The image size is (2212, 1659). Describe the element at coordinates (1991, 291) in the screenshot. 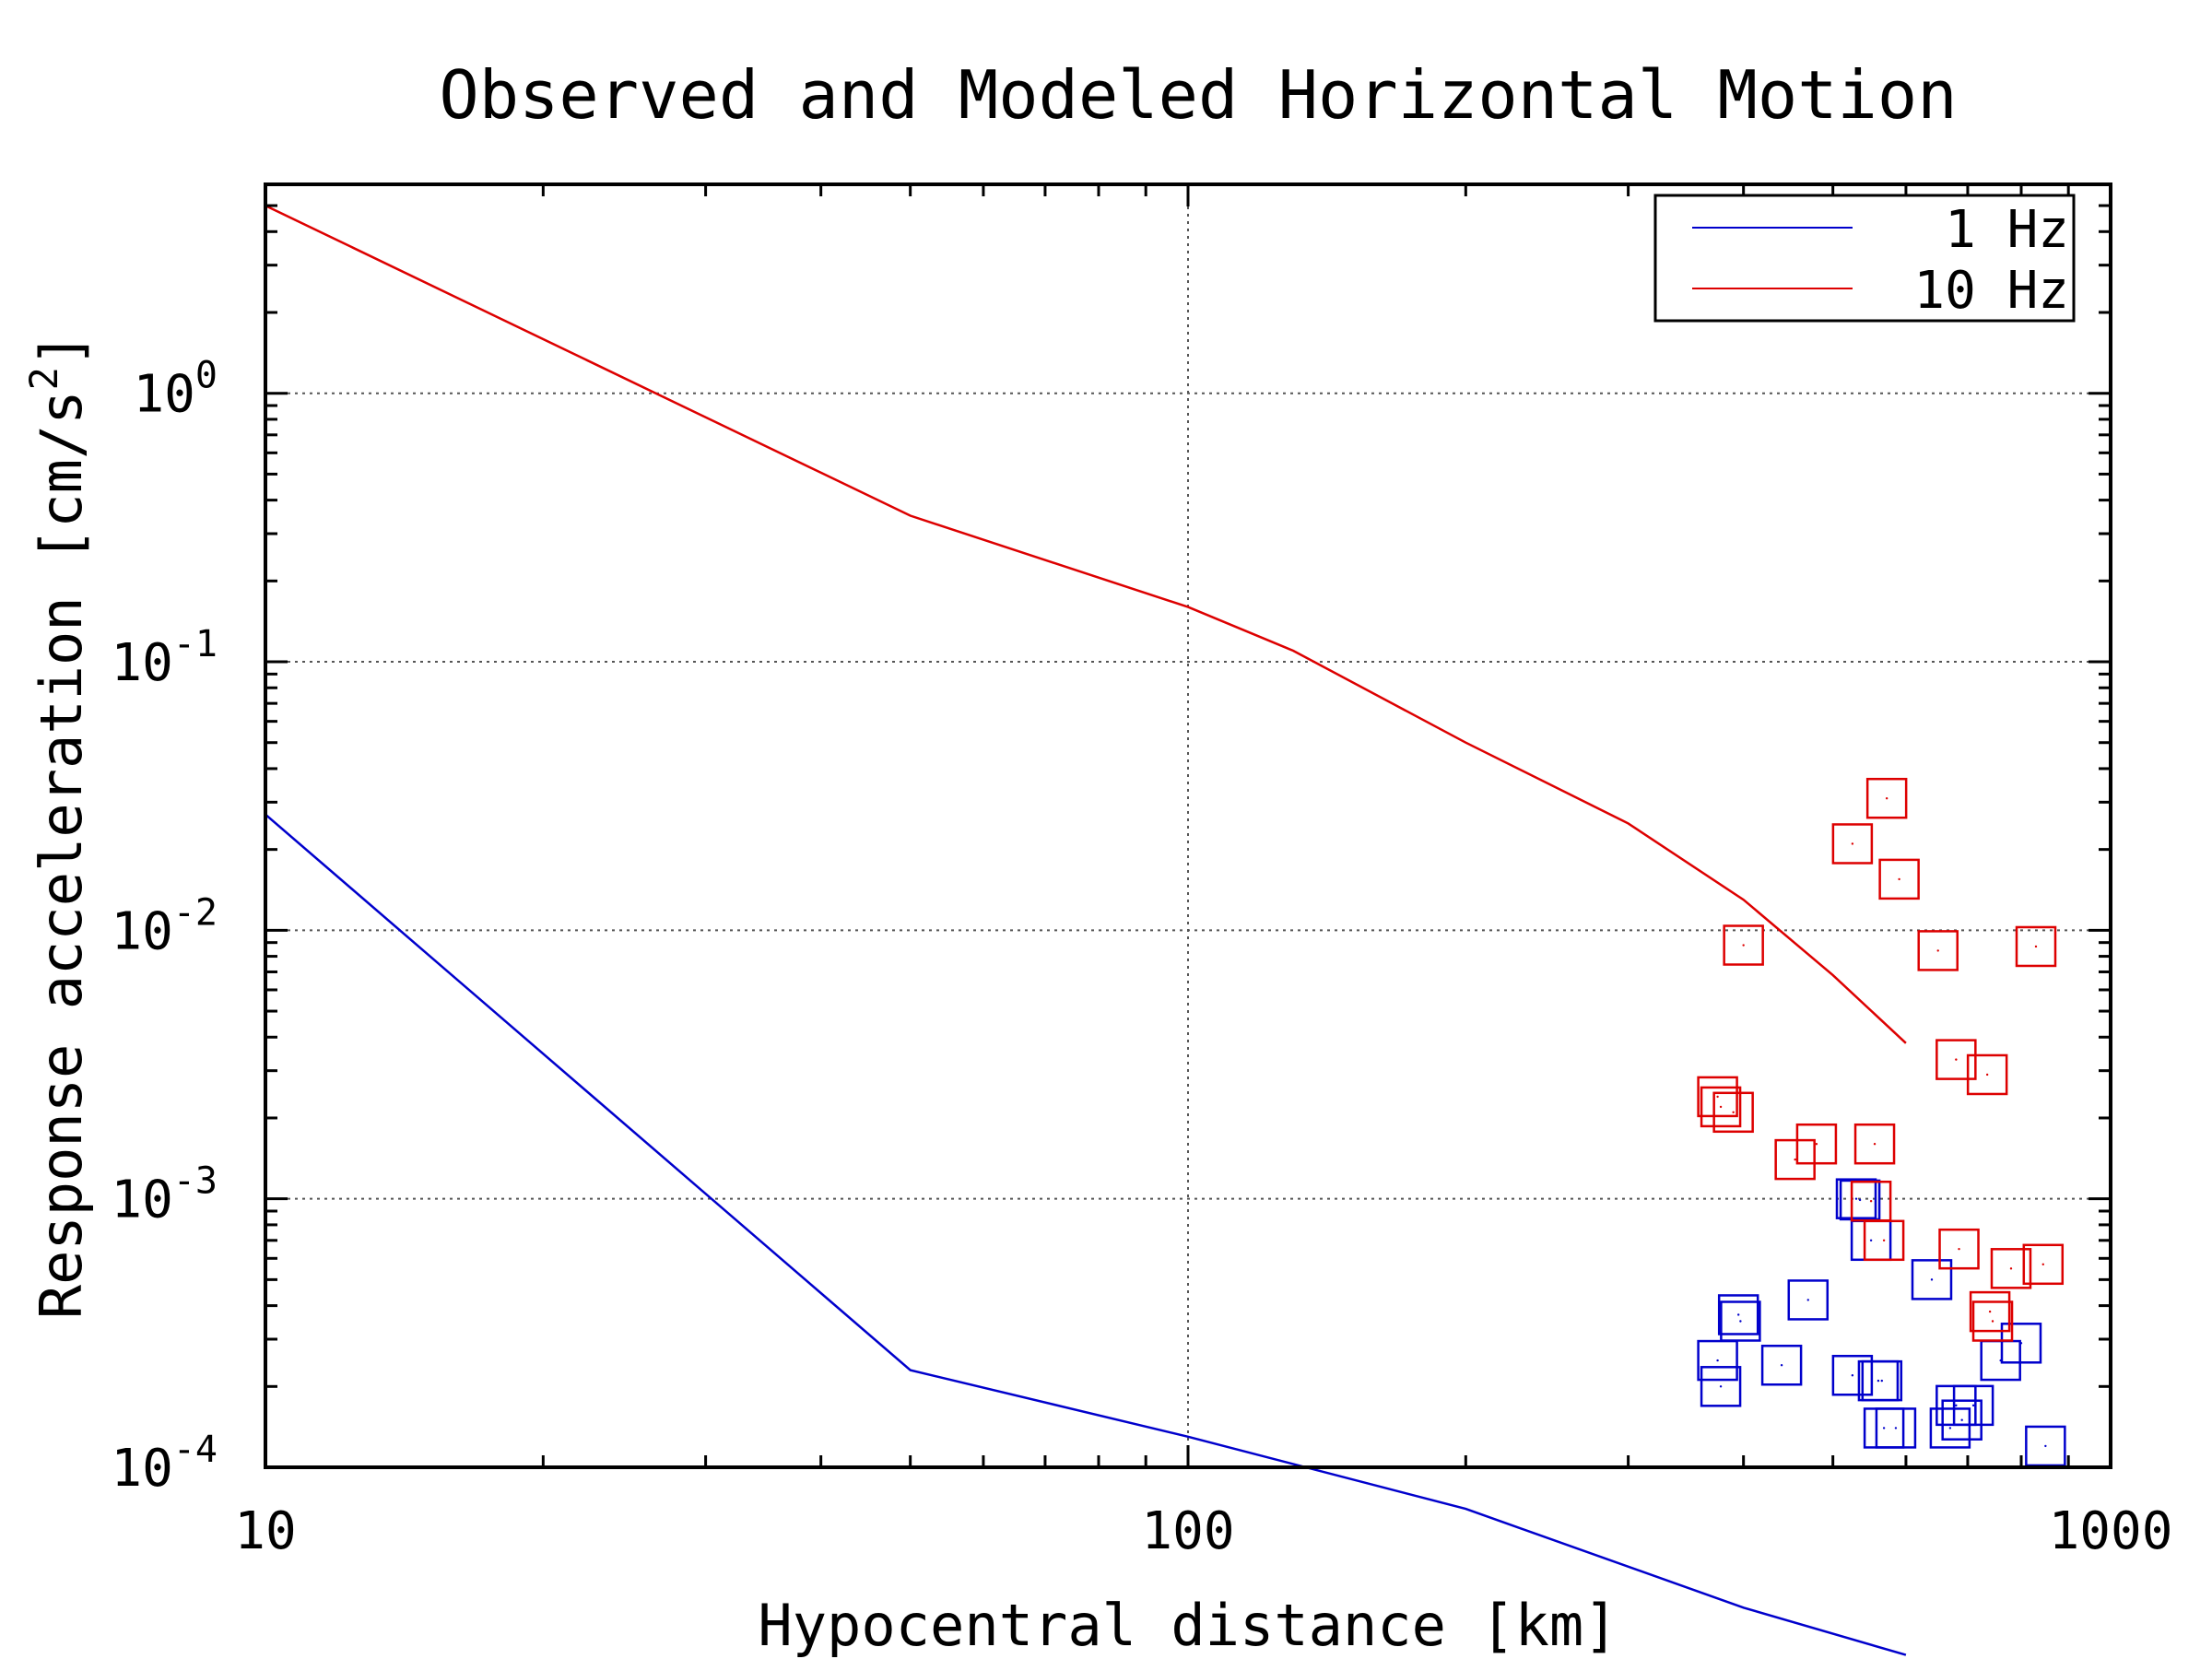

I see `legend-label-10hz: 10 Hz` at that location.